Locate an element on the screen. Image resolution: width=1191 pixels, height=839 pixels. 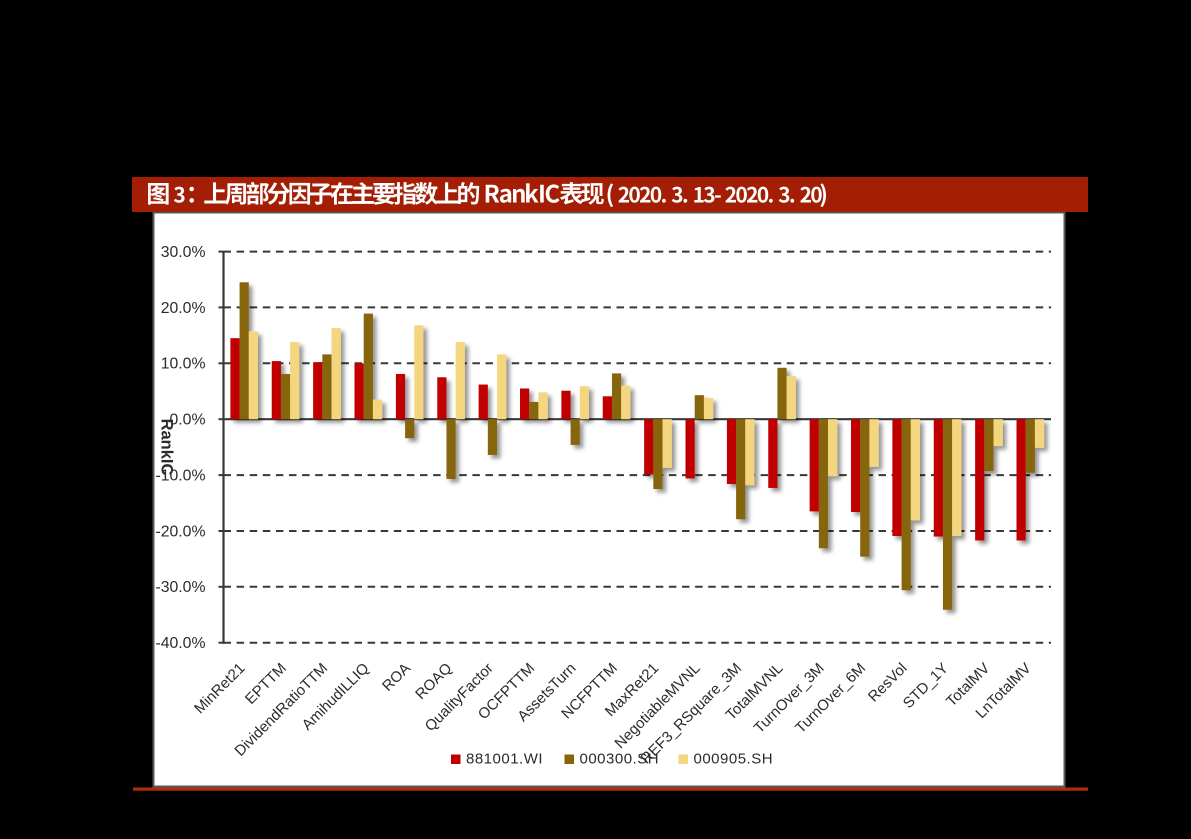
svg-text: 20.0% is located at coordinates (183, 308).